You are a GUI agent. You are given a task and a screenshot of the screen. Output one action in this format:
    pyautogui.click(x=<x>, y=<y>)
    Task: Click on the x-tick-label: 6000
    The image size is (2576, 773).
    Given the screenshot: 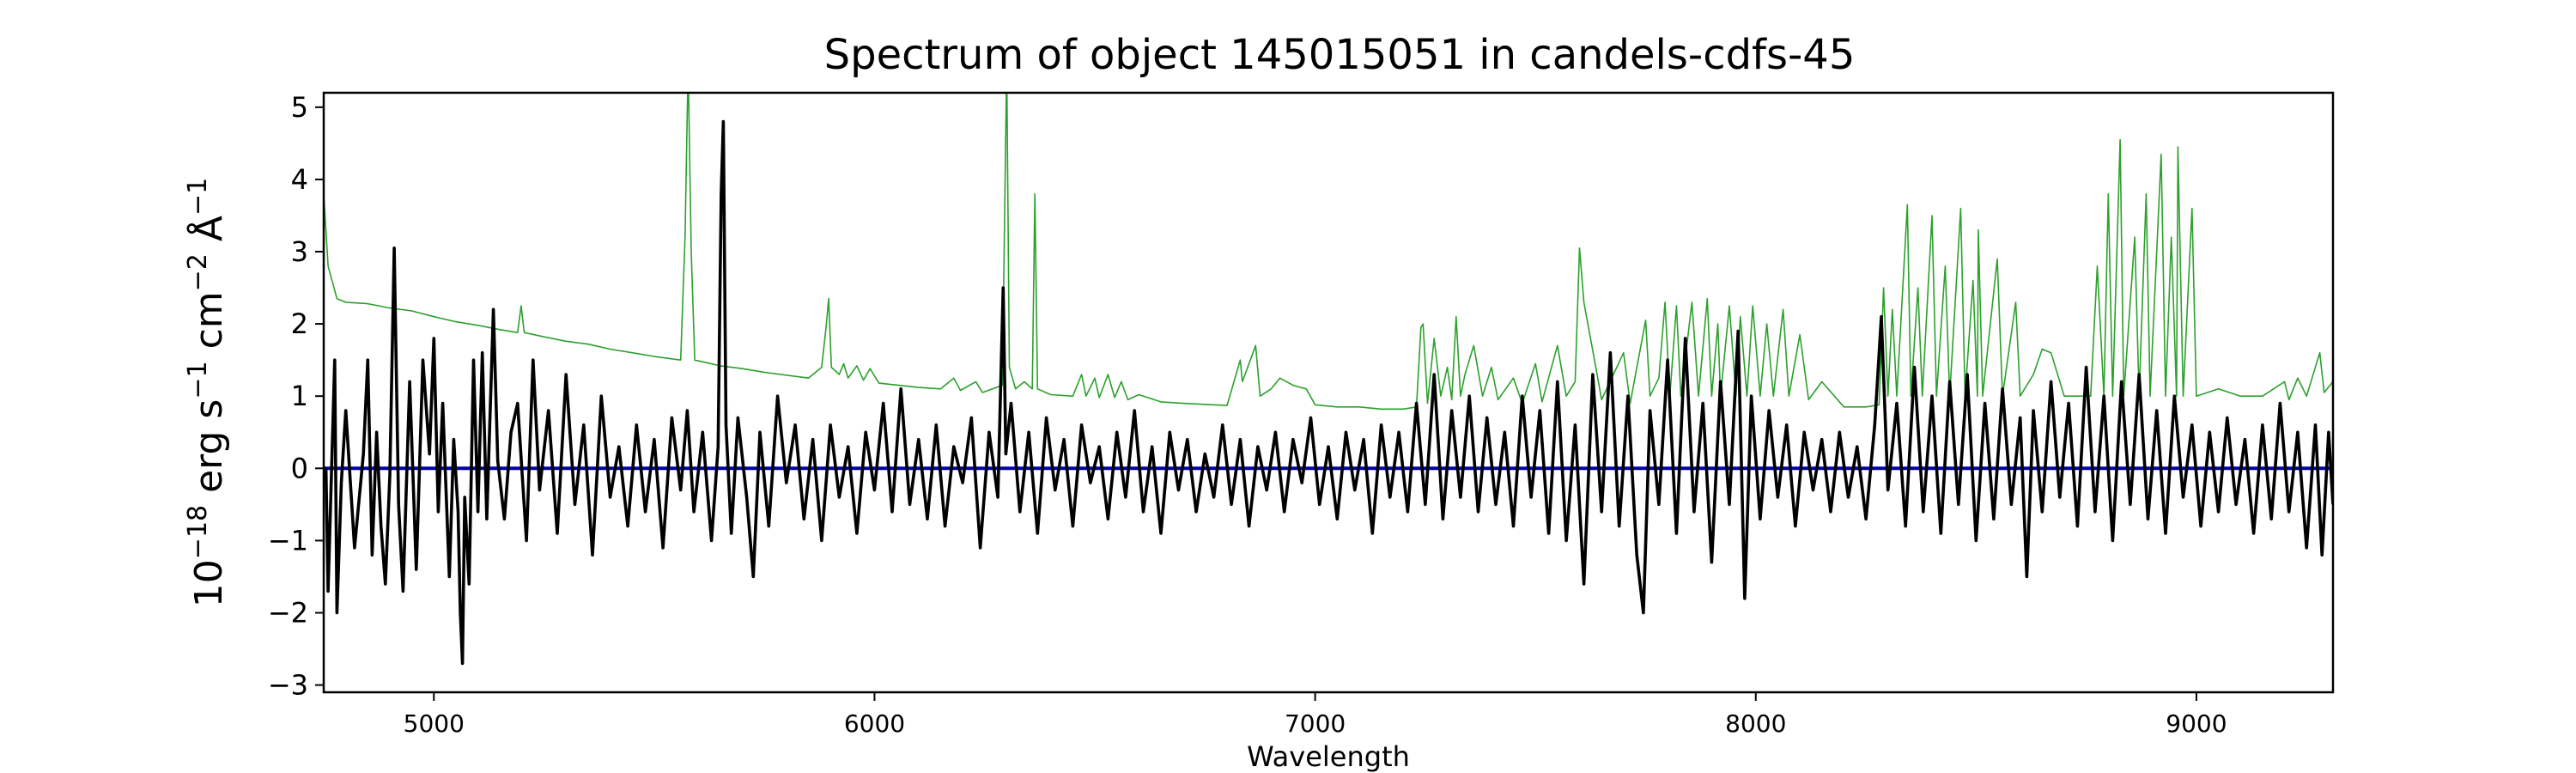 What is the action you would take?
    pyautogui.click(x=874, y=723)
    